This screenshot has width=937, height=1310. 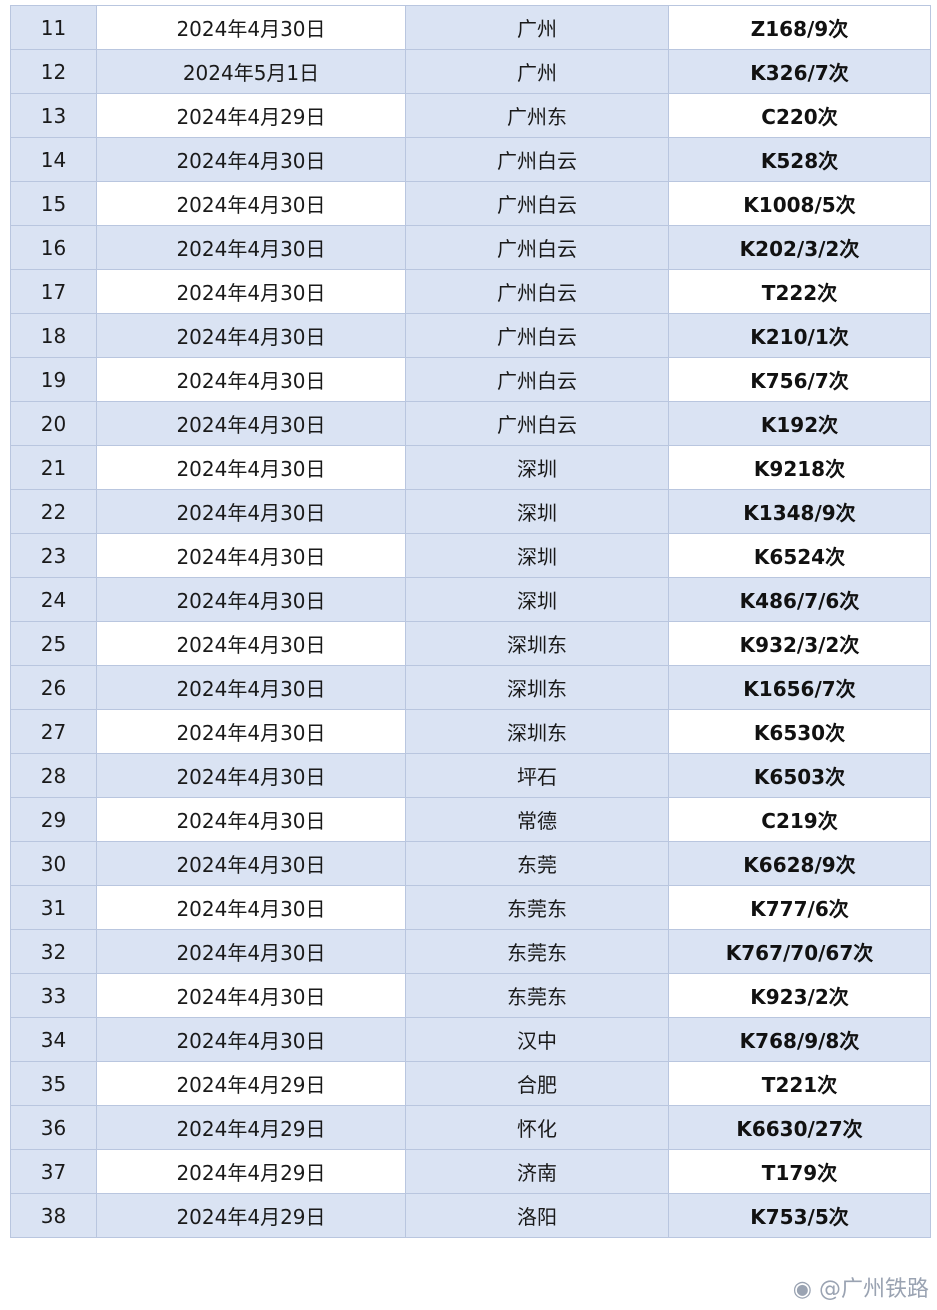 I want to click on row-number: 30, so click(x=53, y=863).